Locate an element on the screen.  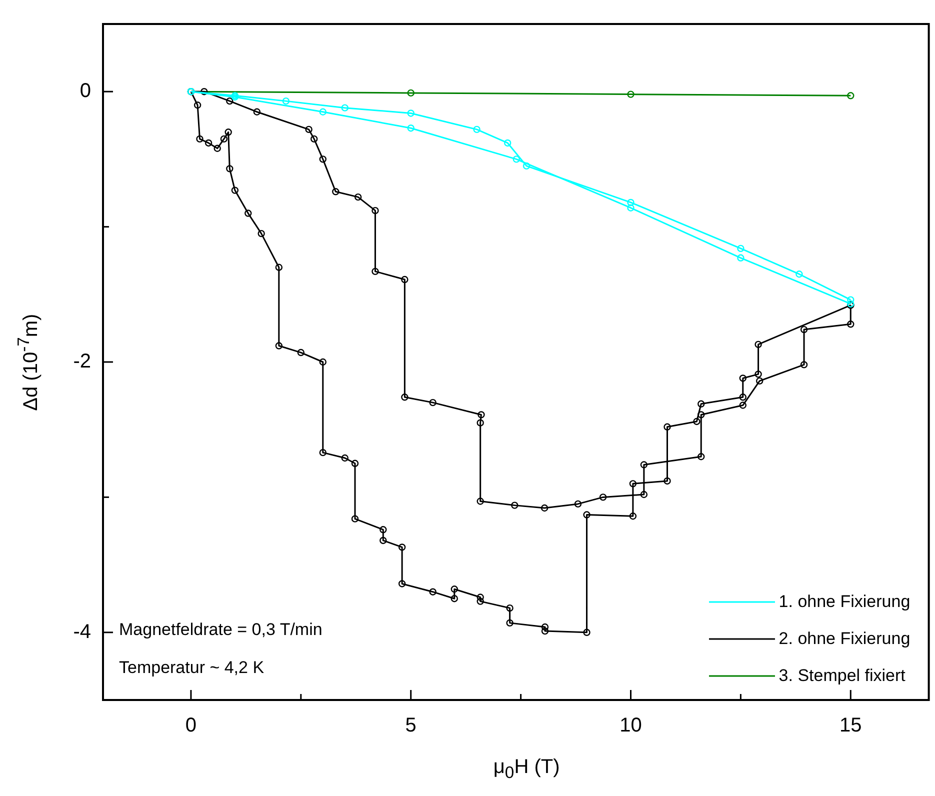
x-tick-label: 5 is located at coordinates (410, 725).